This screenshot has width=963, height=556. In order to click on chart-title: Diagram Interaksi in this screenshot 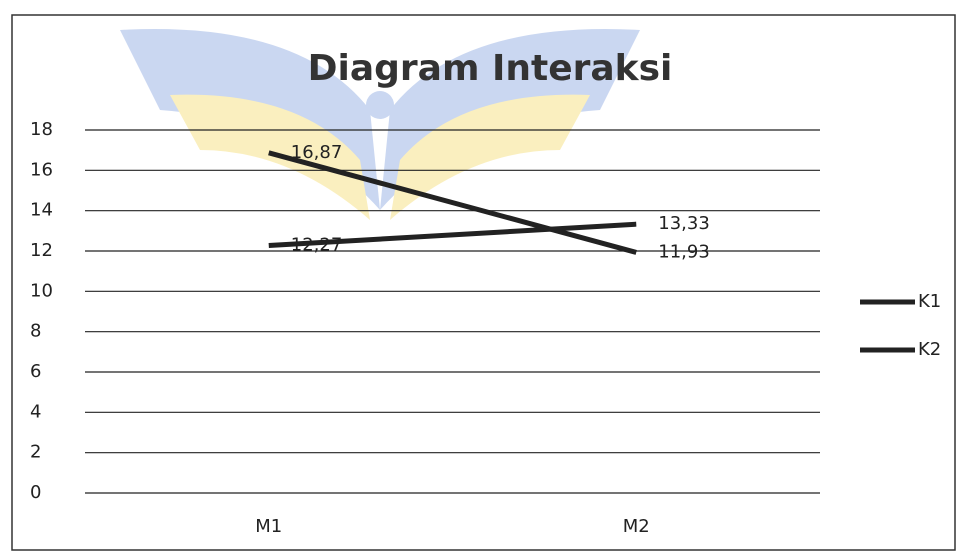, I will do `click(490, 68)`.